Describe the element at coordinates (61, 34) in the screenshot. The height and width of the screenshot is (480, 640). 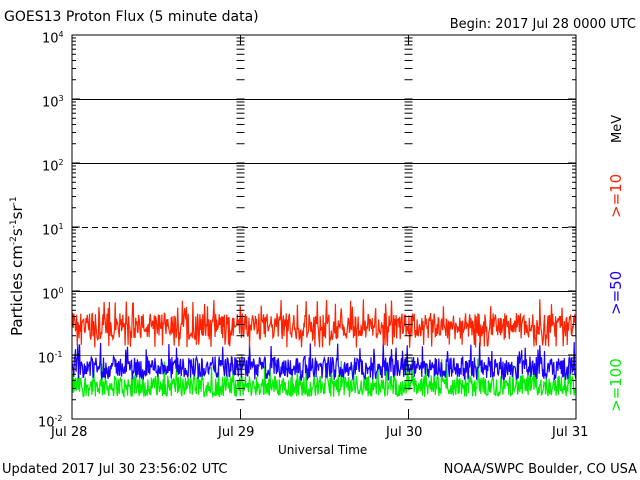
I see `y-tick-exponent: 4` at that location.